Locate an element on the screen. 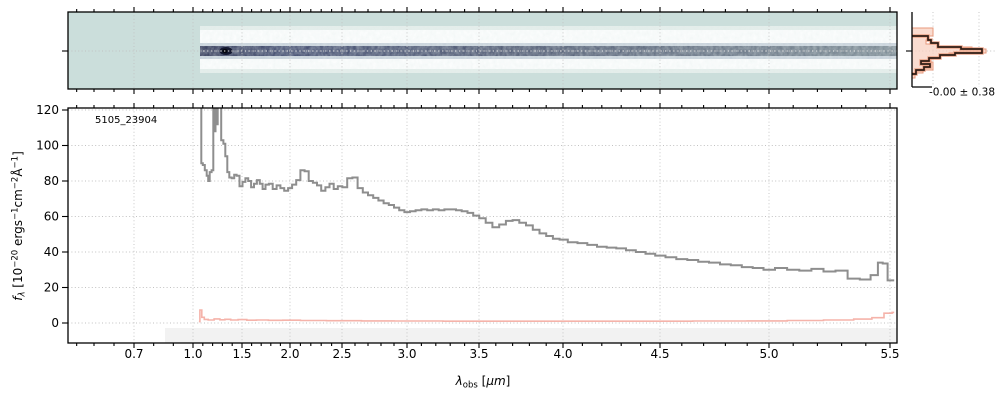  y-label-cm: cm is located at coordinates (18, 198).